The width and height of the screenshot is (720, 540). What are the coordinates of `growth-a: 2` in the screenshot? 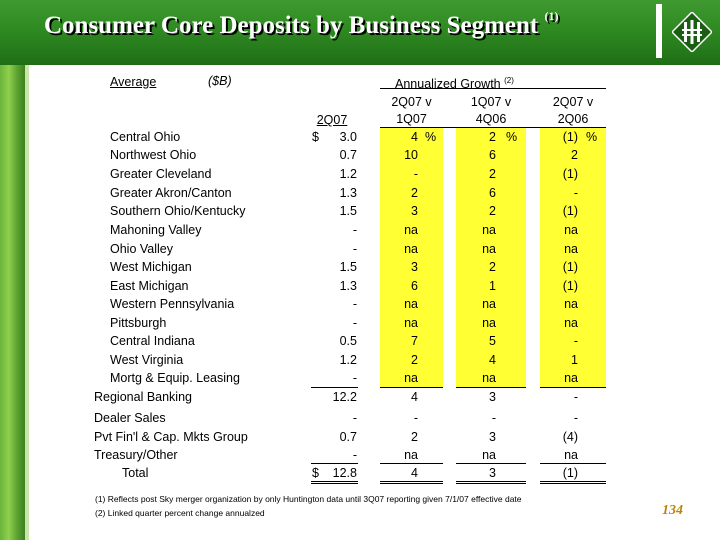 It's located at (414, 437).